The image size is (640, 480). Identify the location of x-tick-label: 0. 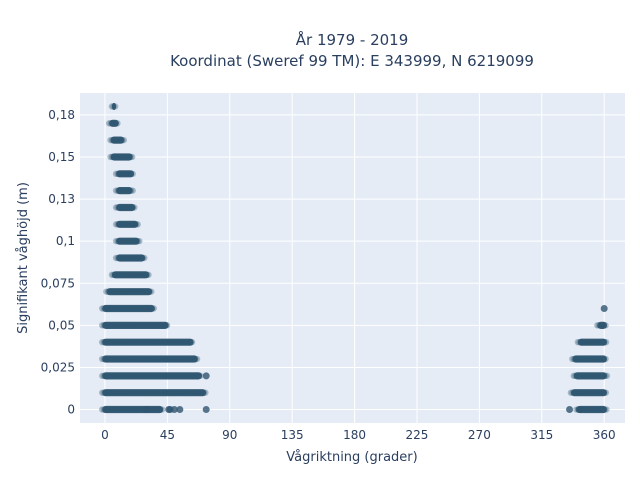
(105, 435).